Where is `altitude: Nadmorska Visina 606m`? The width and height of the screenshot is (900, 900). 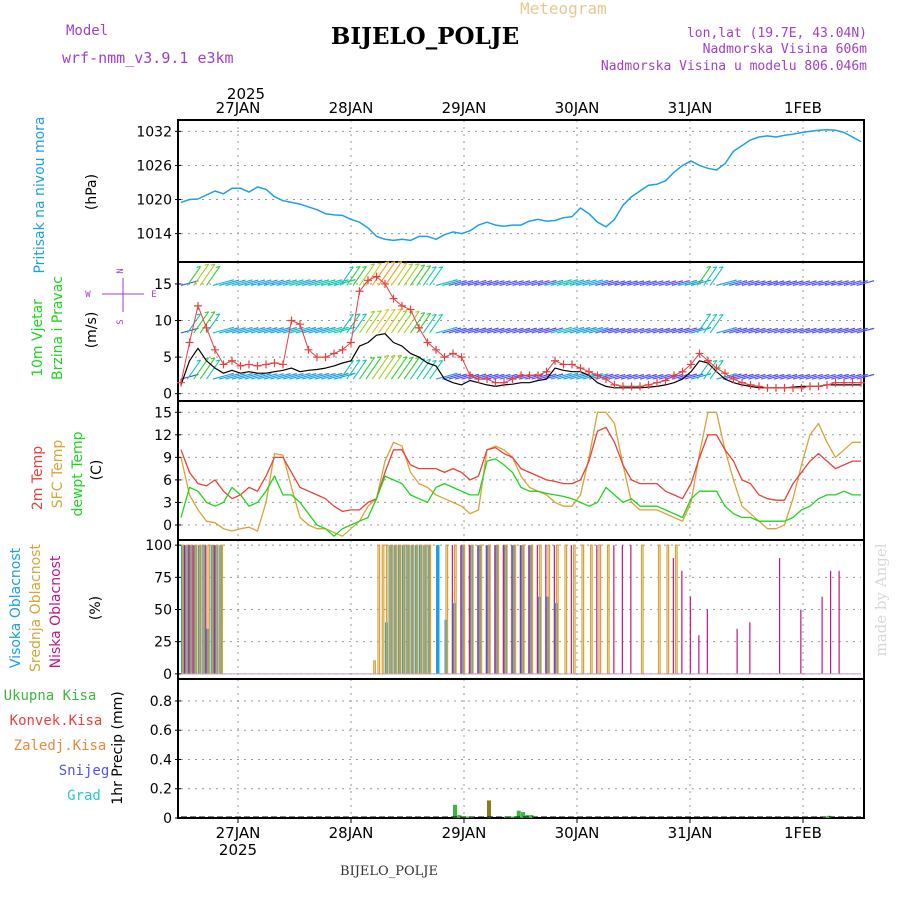
altitude: Nadmorska Visina 606m is located at coordinates (785, 49).